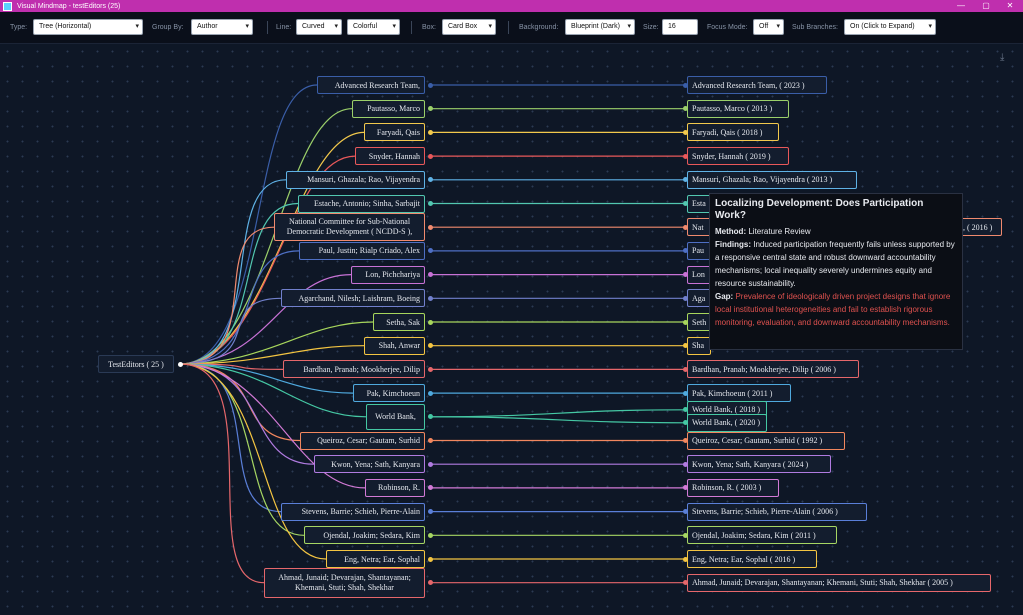 This screenshot has width=1023, height=615. What do you see at coordinates (699, 298) in the screenshot?
I see `publication-node: Aga` at bounding box center [699, 298].